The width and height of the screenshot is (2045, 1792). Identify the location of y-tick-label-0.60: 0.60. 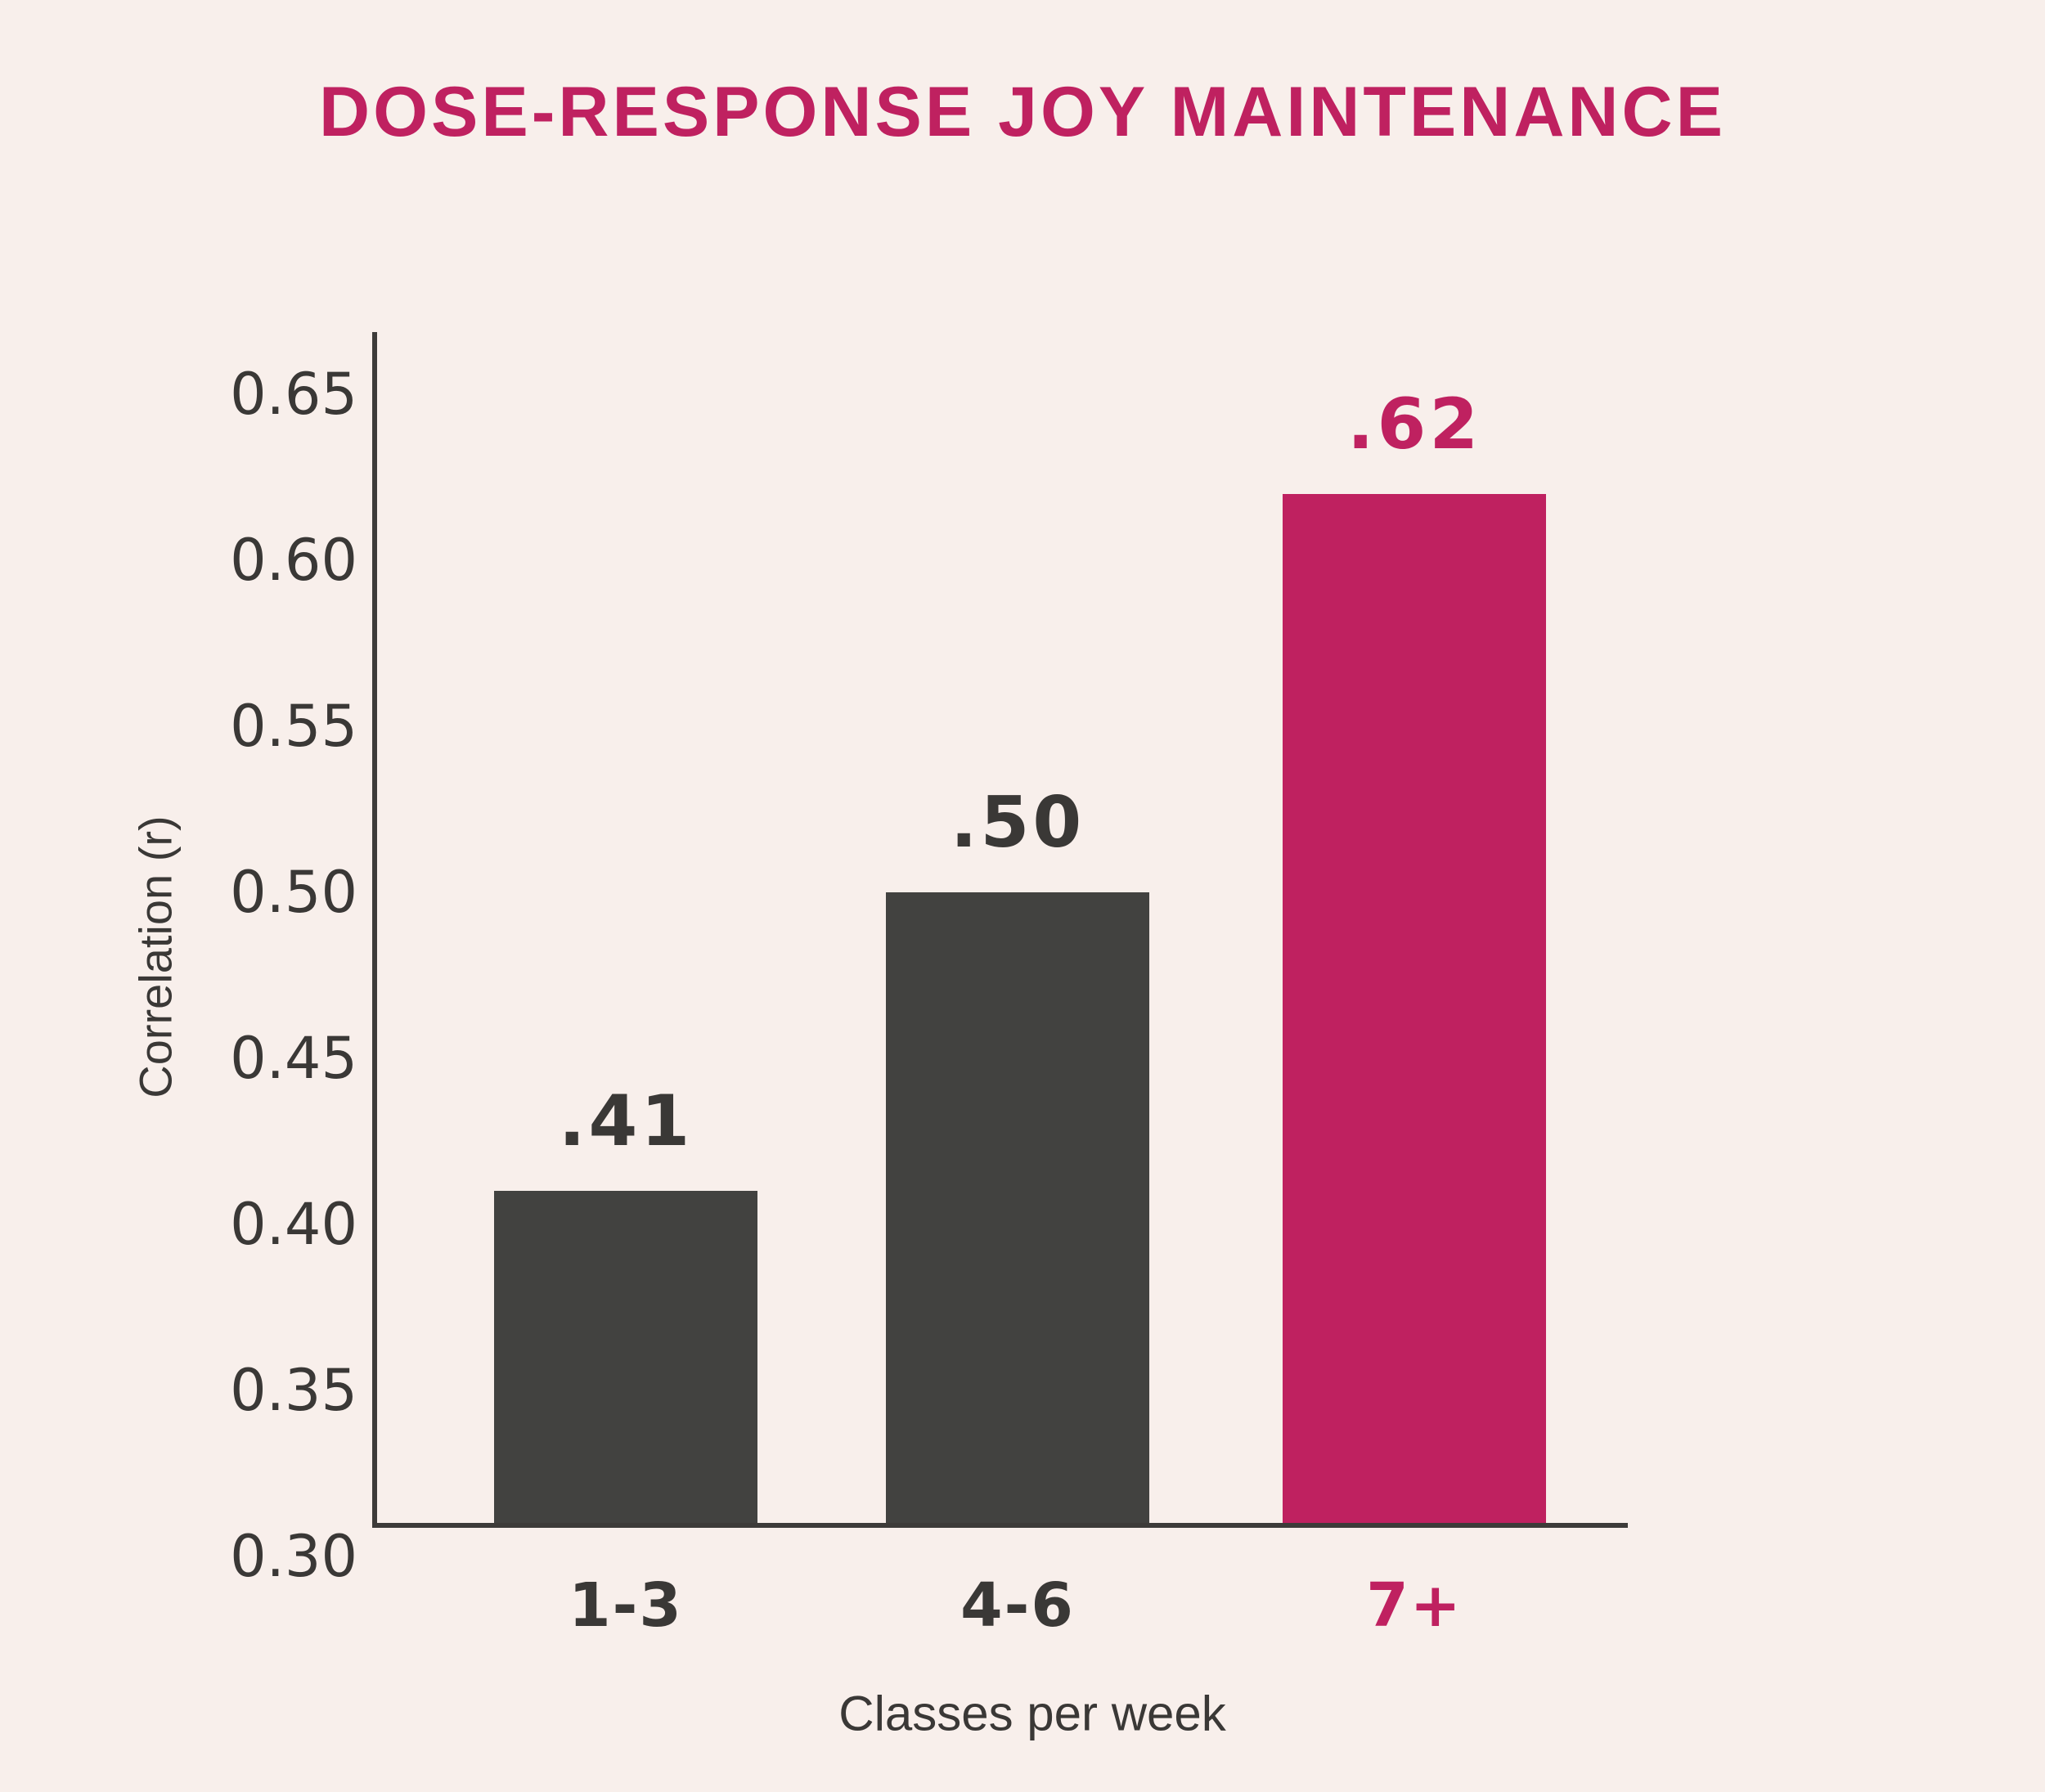
(293, 560).